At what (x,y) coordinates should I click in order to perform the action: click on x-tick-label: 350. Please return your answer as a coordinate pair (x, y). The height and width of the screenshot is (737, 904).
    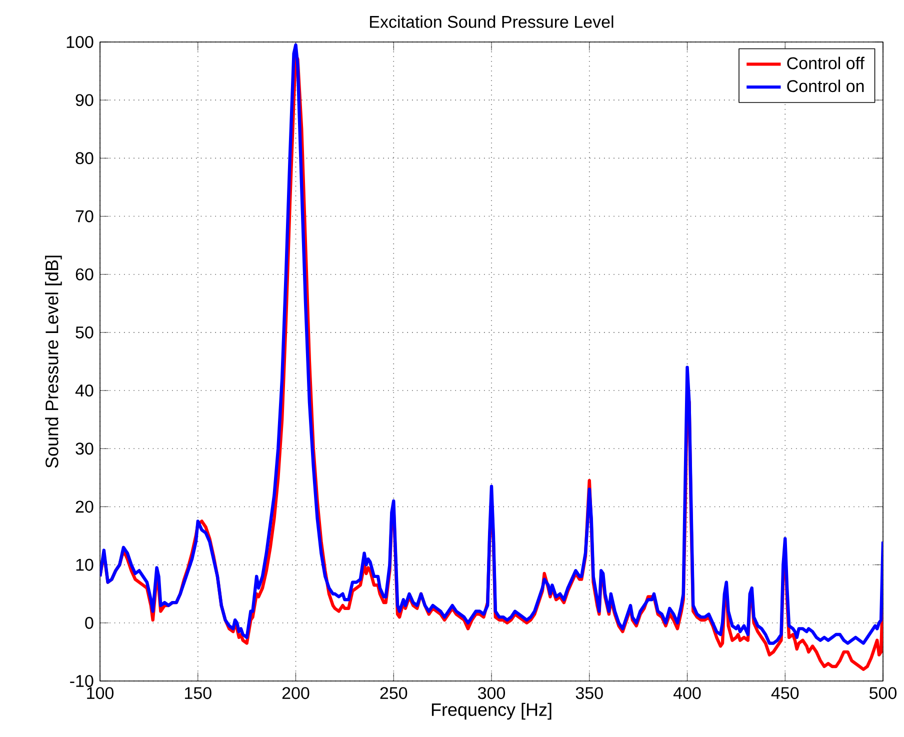
    Looking at the image, I should click on (589, 693).